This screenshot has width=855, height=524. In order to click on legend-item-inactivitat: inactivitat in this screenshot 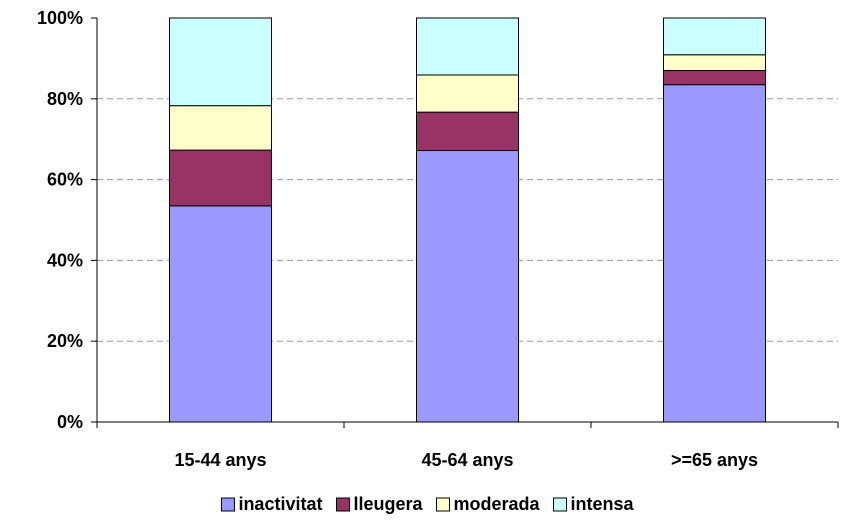, I will do `click(271, 504)`.